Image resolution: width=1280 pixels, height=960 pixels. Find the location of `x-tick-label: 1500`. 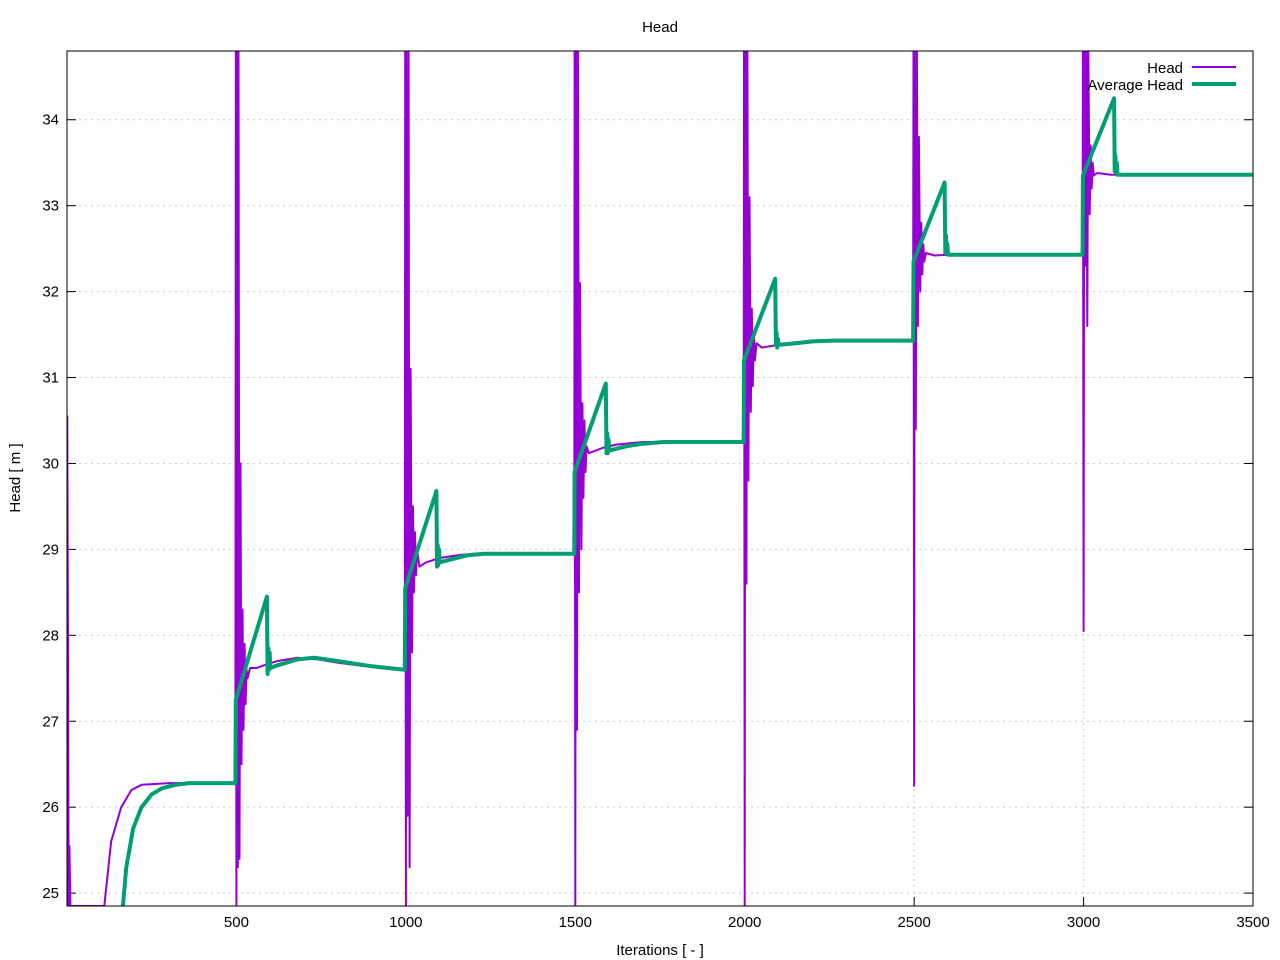

x-tick-label: 1500 is located at coordinates (575, 922).